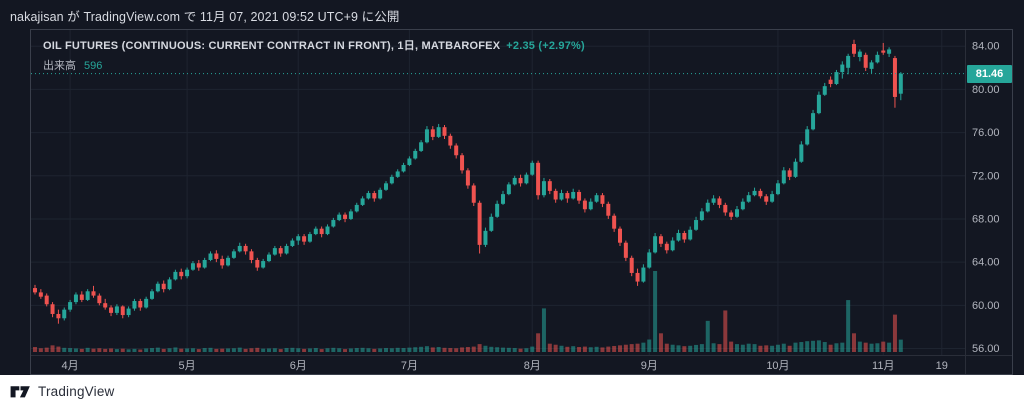 Image resolution: width=1024 pixels, height=408 pixels. I want to click on time-tick-label: 6月, so click(298, 366).